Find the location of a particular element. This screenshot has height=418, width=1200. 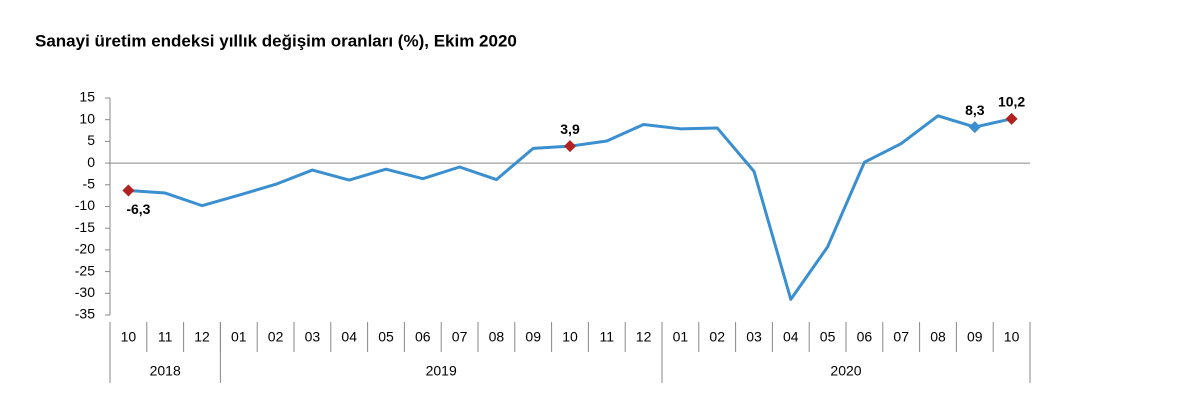

y-tick-label: -15 is located at coordinates (85, 227).